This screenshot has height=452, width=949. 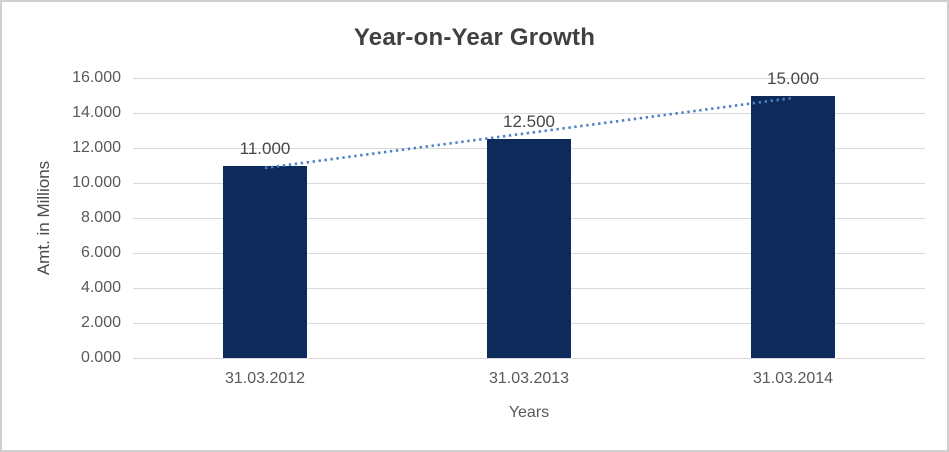 I want to click on y-tick-label: 10.000, so click(x=96, y=182).